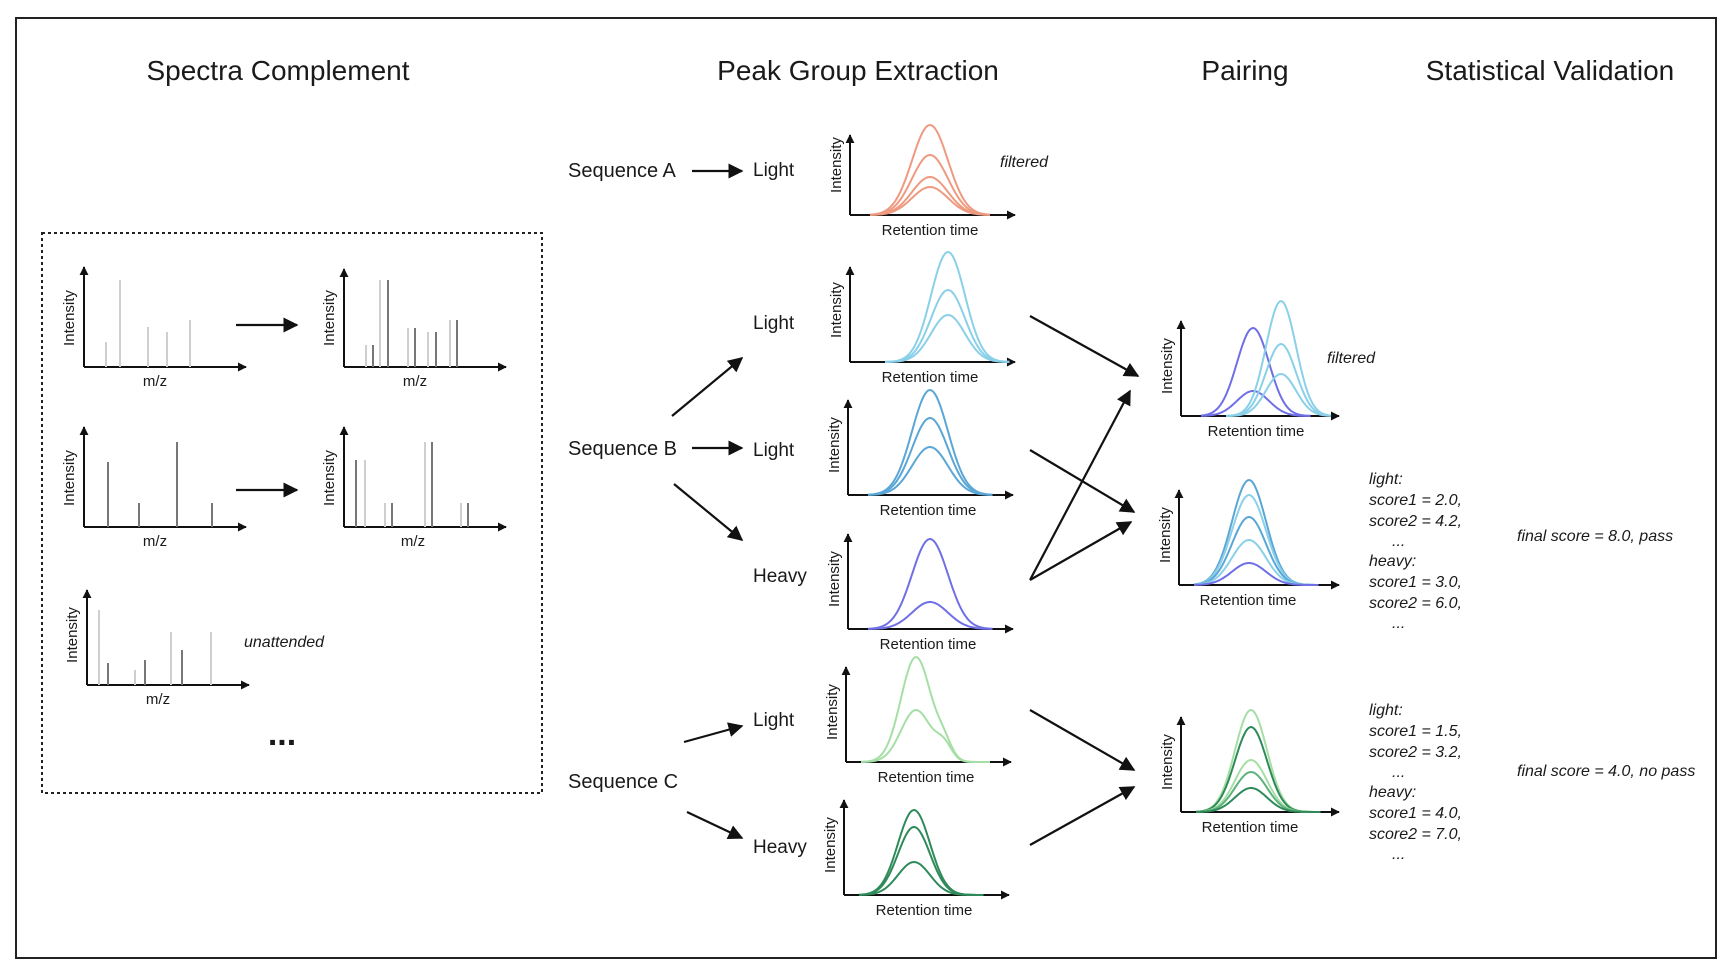 This screenshot has width=1732, height=975. I want to click on score-line: score1 = 3.0,, so click(1415, 582).